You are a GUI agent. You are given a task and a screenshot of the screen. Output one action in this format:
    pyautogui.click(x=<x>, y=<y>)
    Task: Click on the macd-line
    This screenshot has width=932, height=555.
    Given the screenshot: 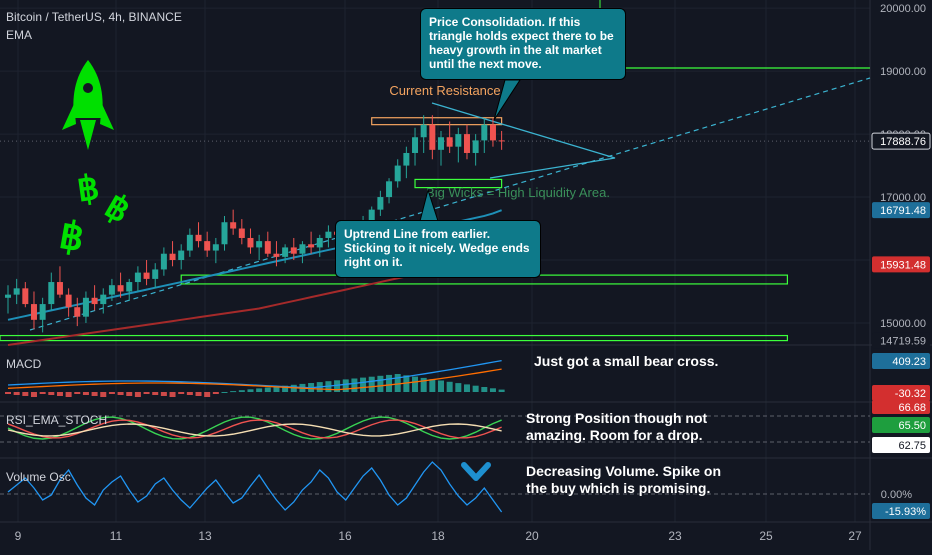 What is the action you would take?
    pyautogui.click(x=254, y=374)
    